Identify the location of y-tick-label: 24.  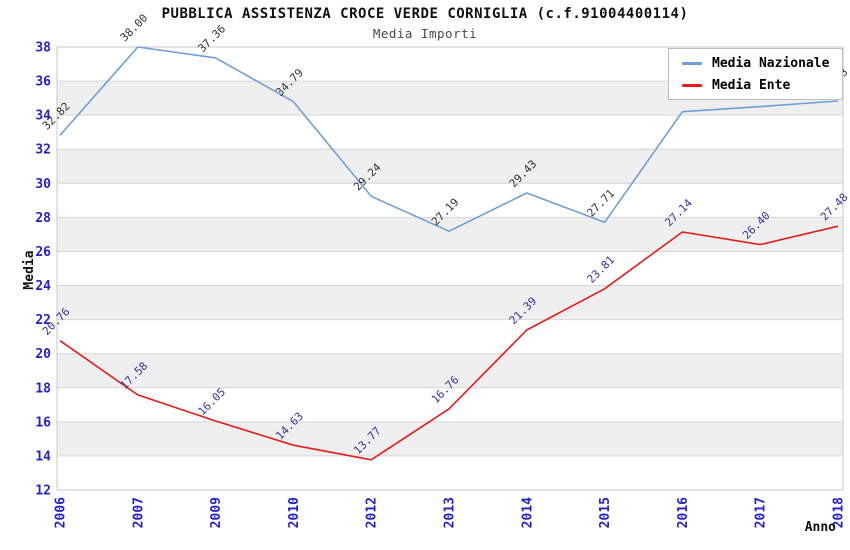
(43, 286).